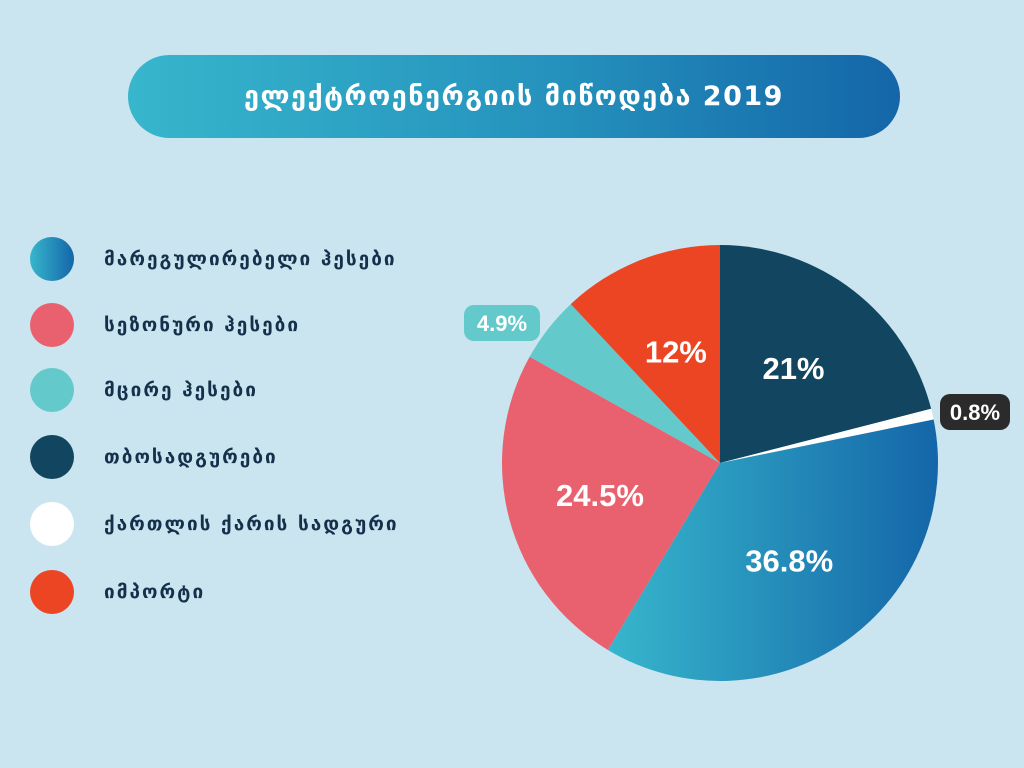  What do you see at coordinates (624, 383) in the screenshot?
I see `pie-slice-small-hpp` at bounding box center [624, 383].